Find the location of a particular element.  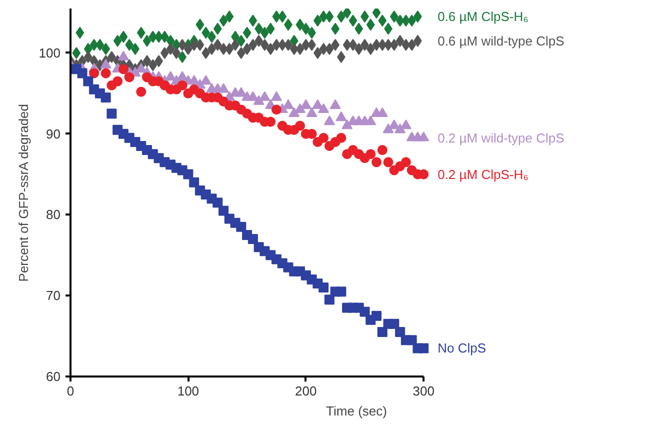

series-label: 0.6 µM ClpS-H₆ is located at coordinates (483, 16).